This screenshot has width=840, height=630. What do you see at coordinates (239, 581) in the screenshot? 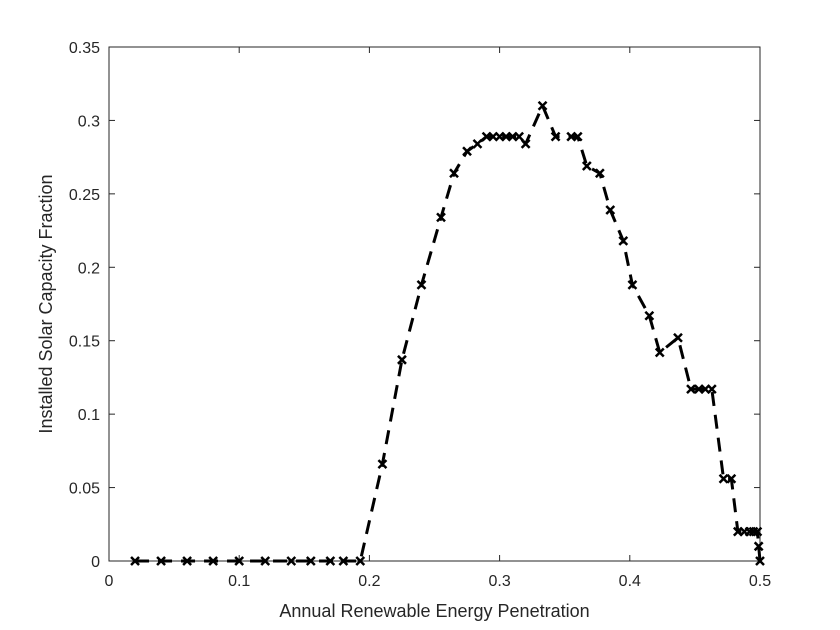
I see `x-tick-label: 0.1` at bounding box center [239, 581].